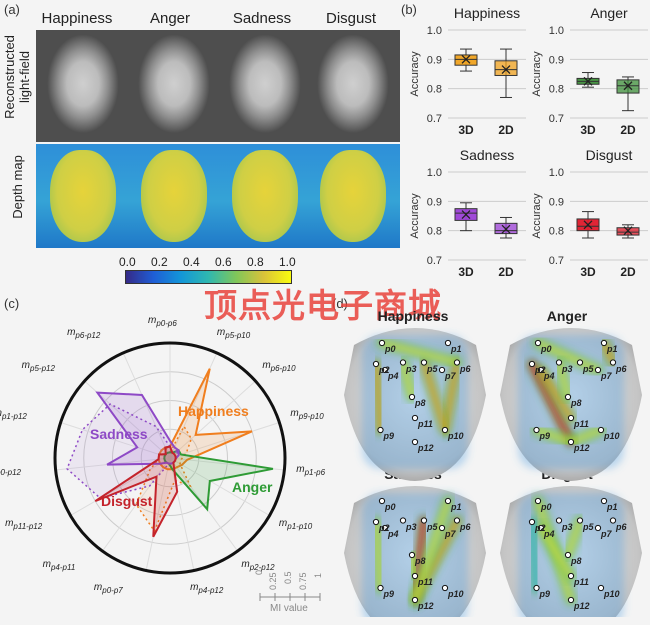  I want to click on landmark-label: p9, so click(545, 594).